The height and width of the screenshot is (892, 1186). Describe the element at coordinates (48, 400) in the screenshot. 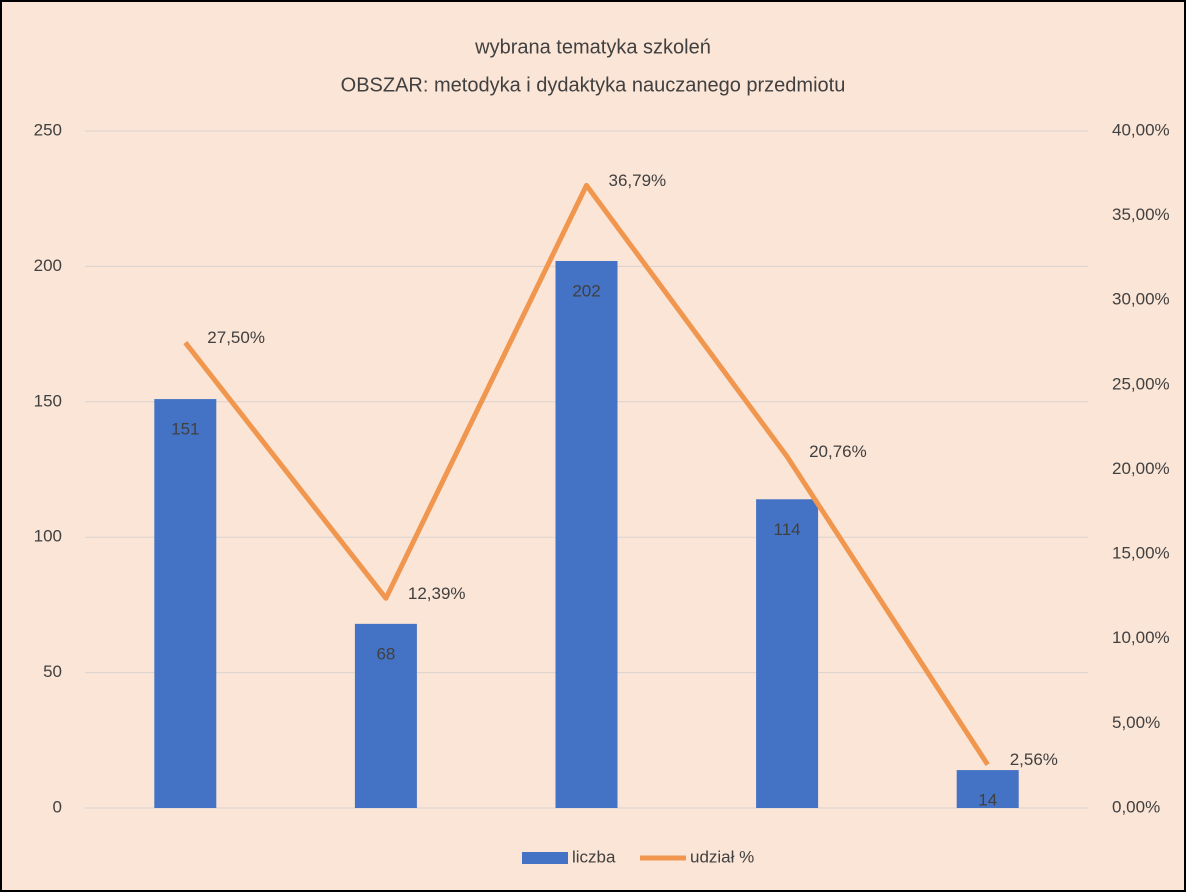

I see `y-tick-label: 150` at that location.